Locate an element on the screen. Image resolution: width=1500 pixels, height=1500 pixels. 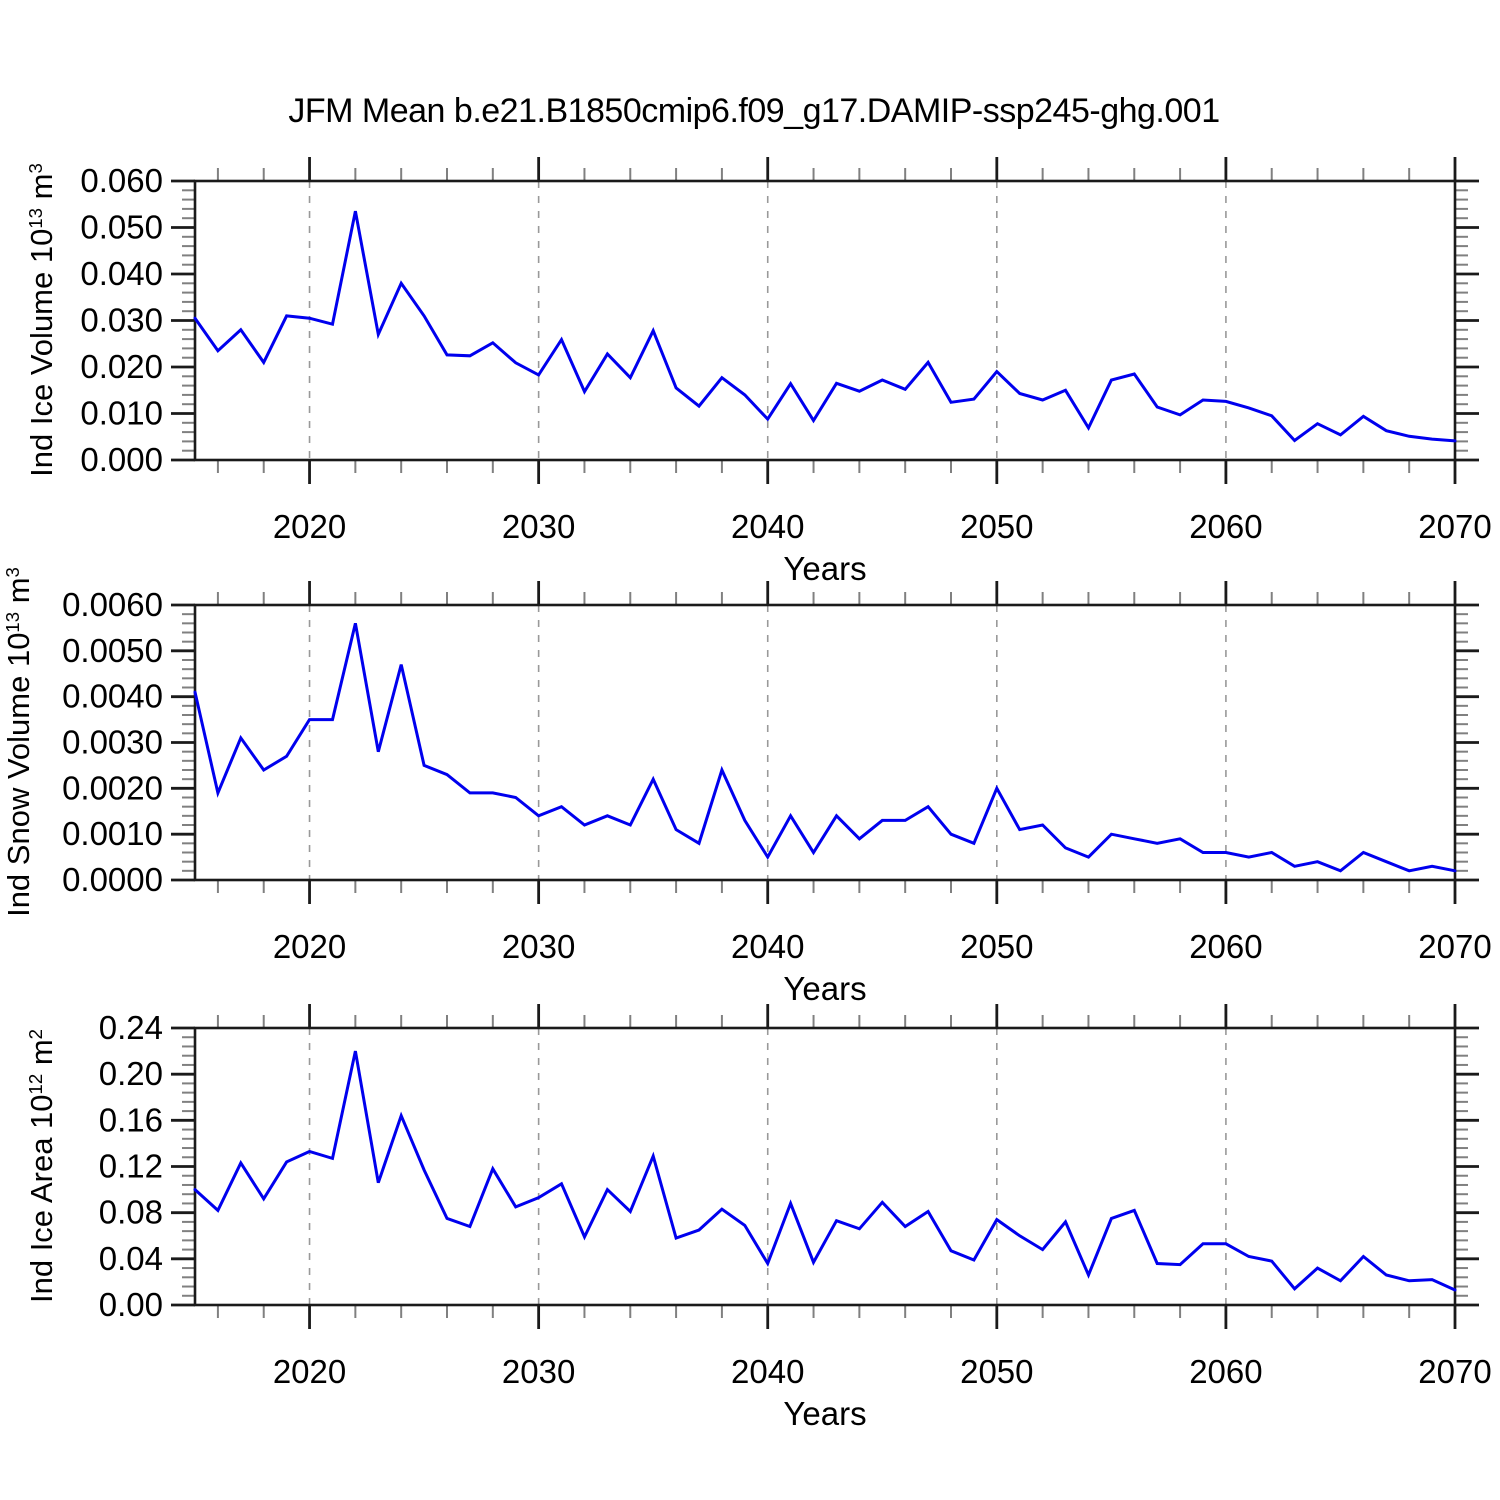
y-tick-label: 0.0060 is located at coordinates (112, 604).